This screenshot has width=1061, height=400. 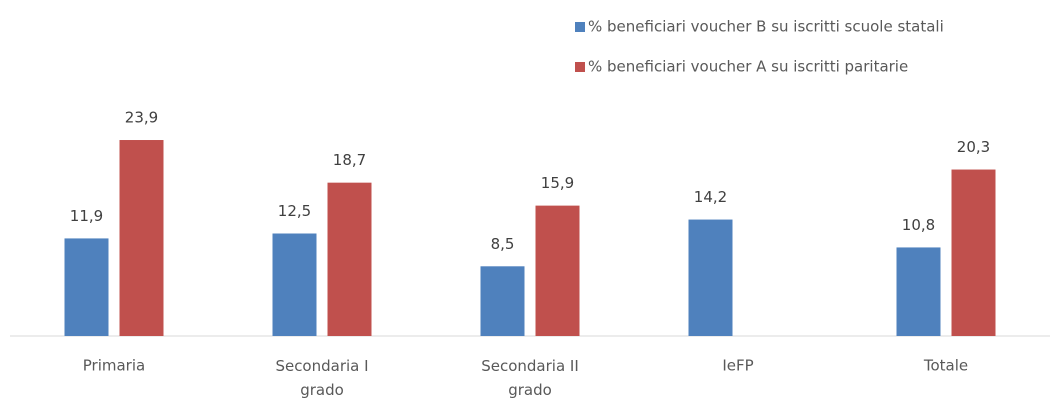 I want to click on data-label: 18,7, so click(x=349, y=160).